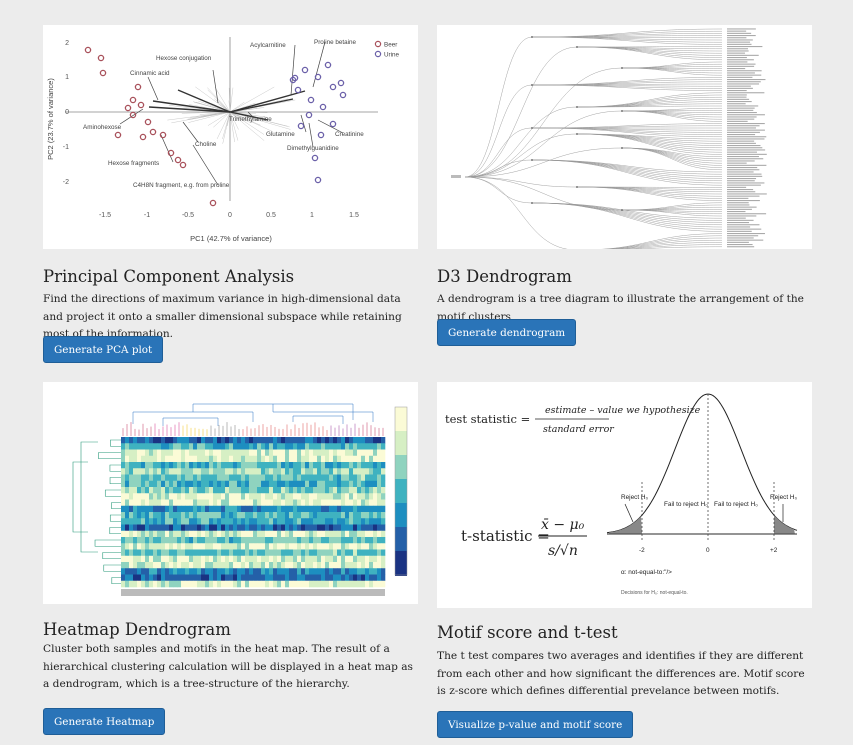 This screenshot has width=853, height=745. I want to click on tick-neg: -2, so click(642, 550).